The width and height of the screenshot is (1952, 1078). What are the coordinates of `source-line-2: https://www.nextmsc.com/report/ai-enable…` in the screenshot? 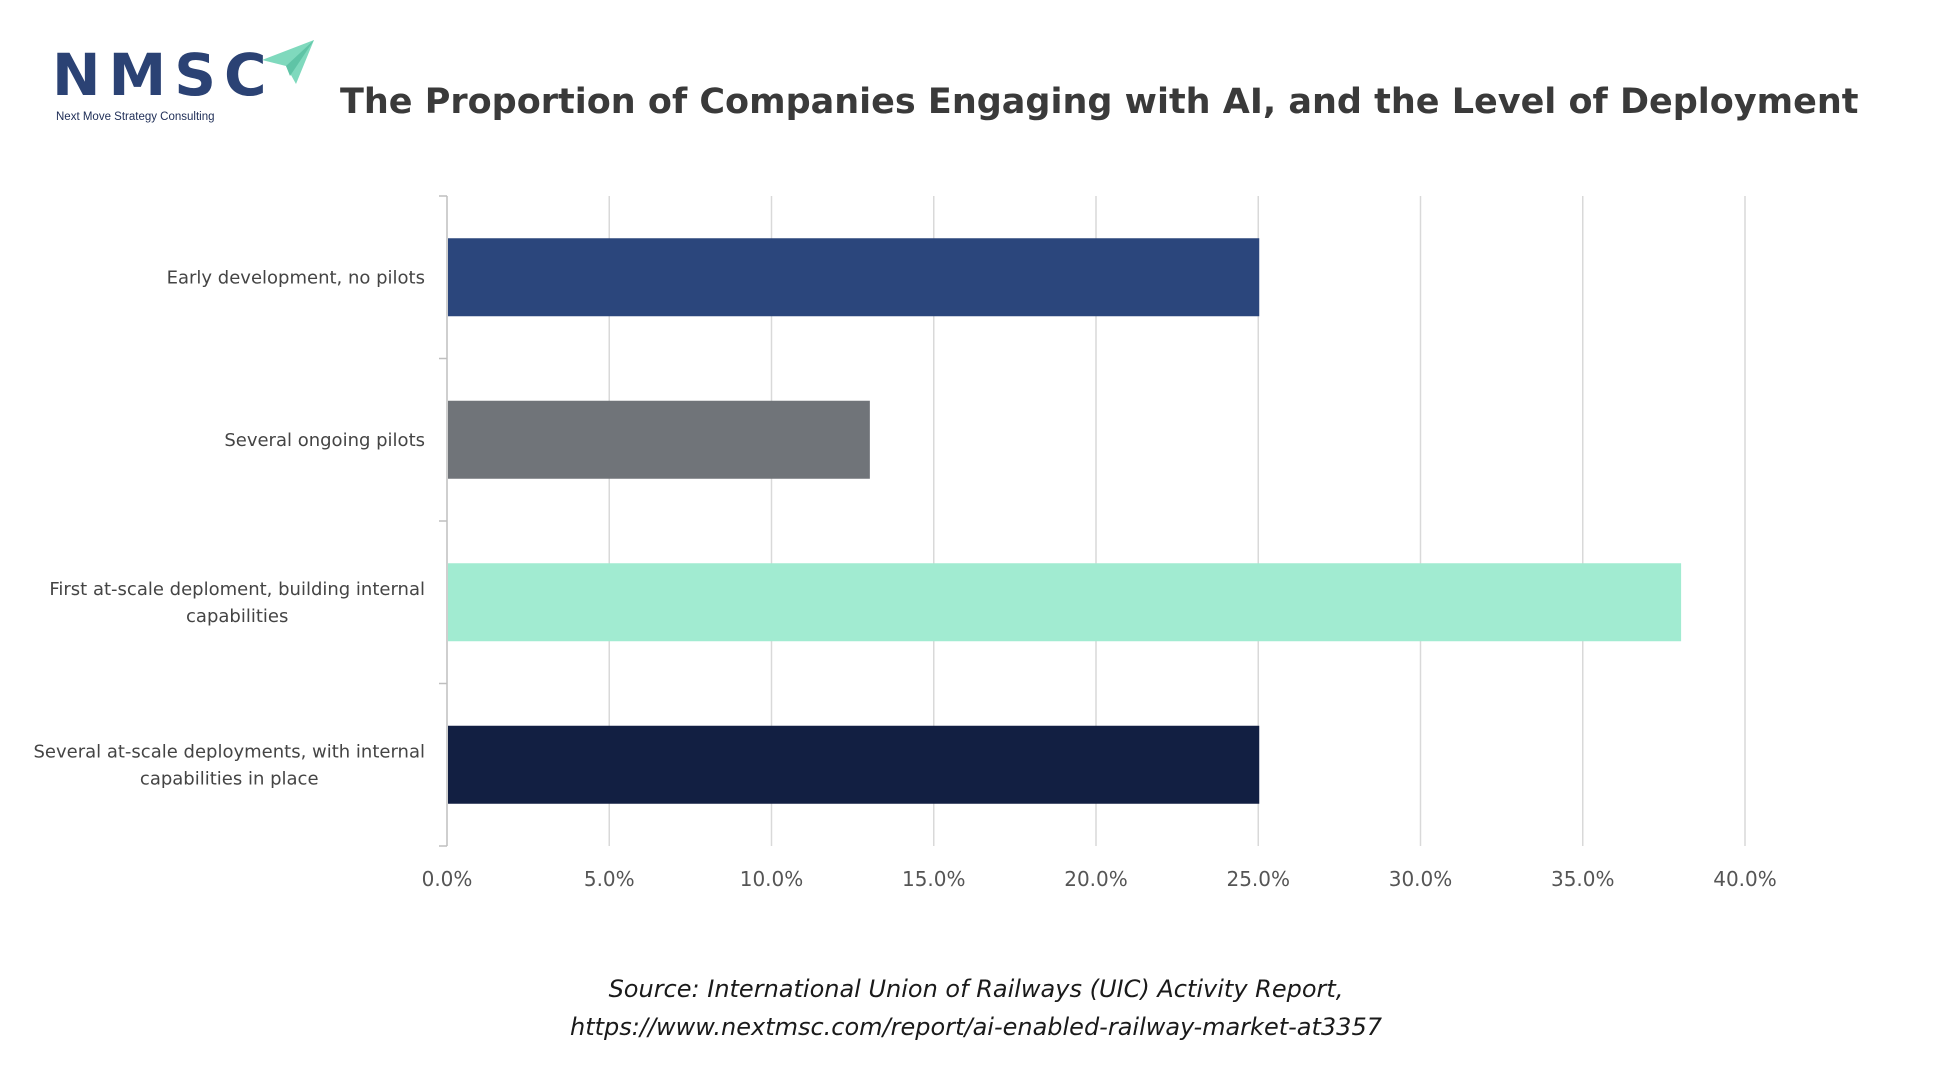 It's located at (976, 1027).